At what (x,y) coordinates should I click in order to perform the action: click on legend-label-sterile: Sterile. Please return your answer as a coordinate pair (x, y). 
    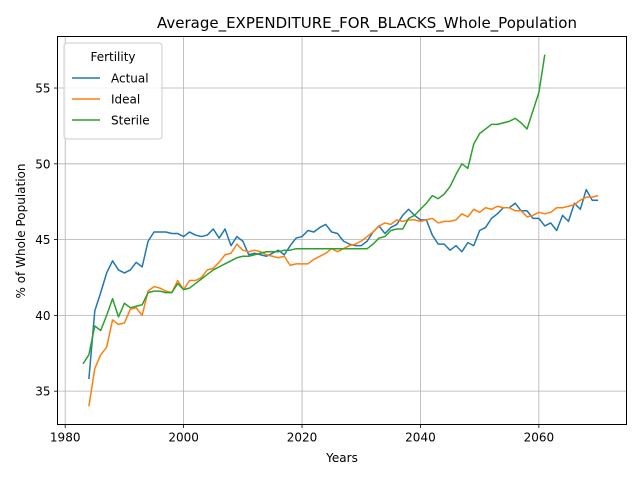
    Looking at the image, I should click on (130, 121).